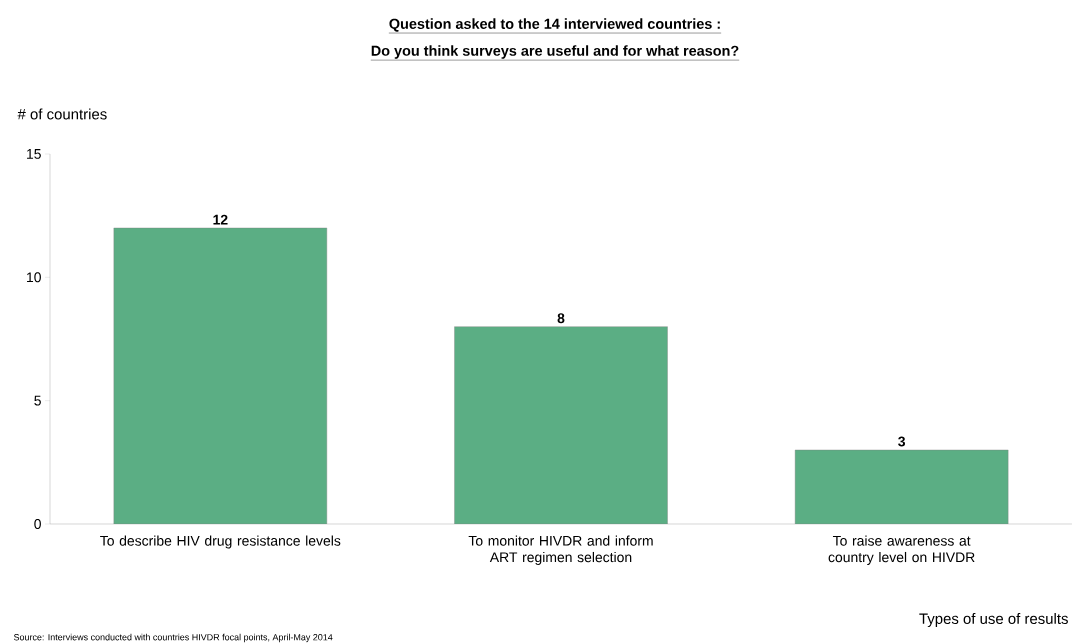 The image size is (1073, 644). I want to click on chart-subtitle: Do you think surveys are useful and for what reason?, so click(555, 52).